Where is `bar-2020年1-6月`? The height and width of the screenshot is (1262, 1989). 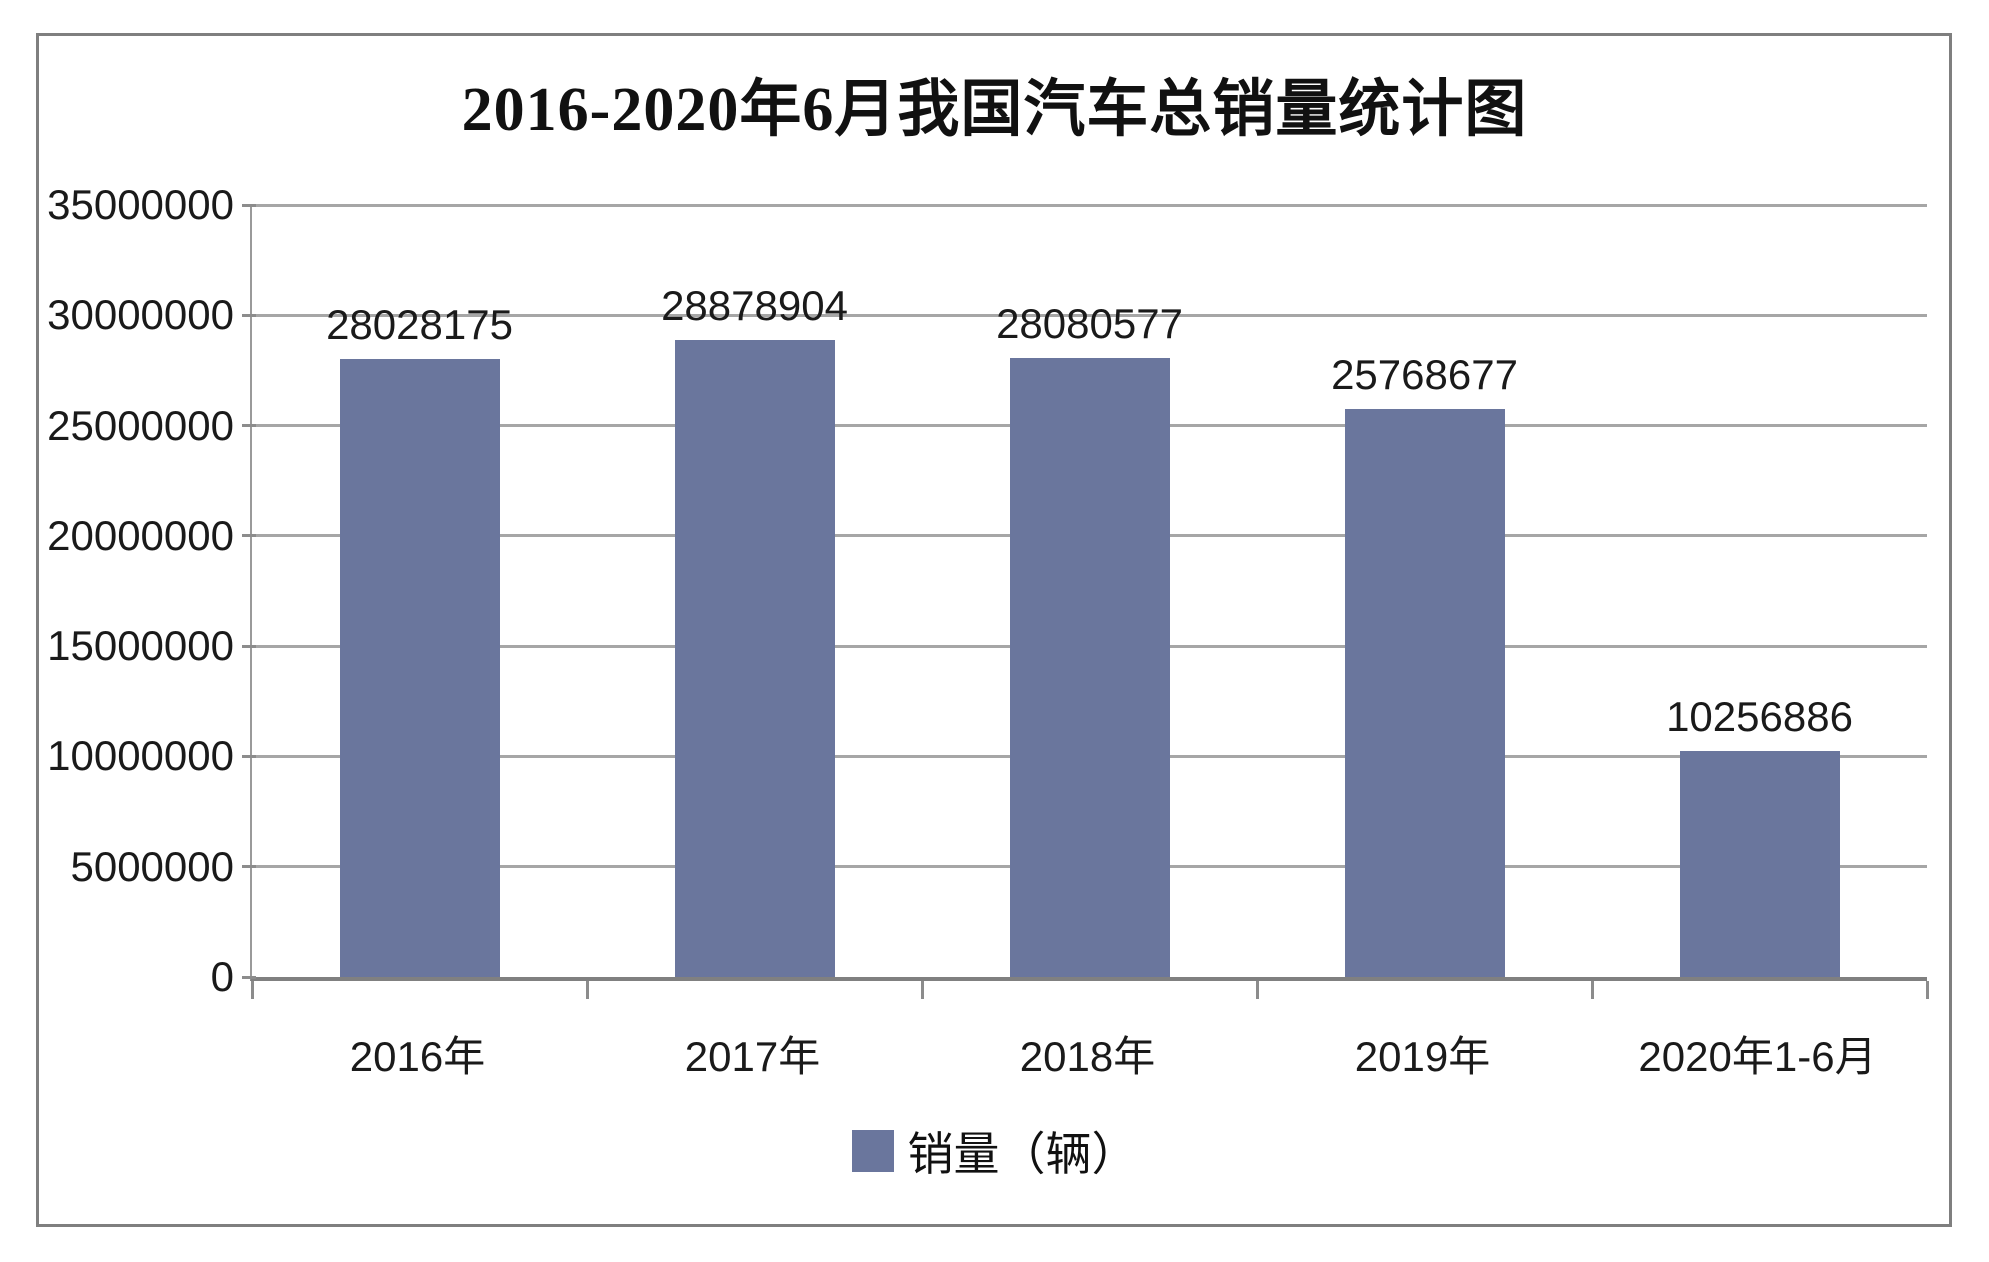 bar-2020年1-6月 is located at coordinates (1759, 863).